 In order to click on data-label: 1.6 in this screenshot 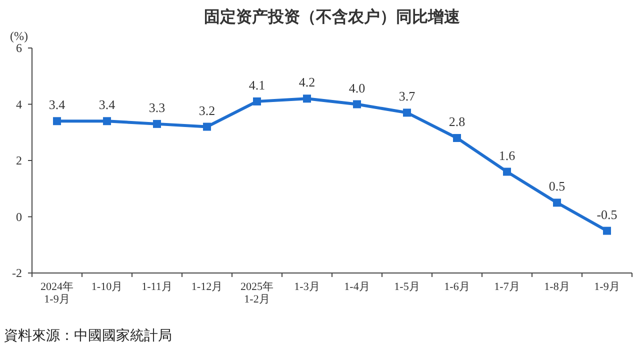, I will do `click(507, 155)`.